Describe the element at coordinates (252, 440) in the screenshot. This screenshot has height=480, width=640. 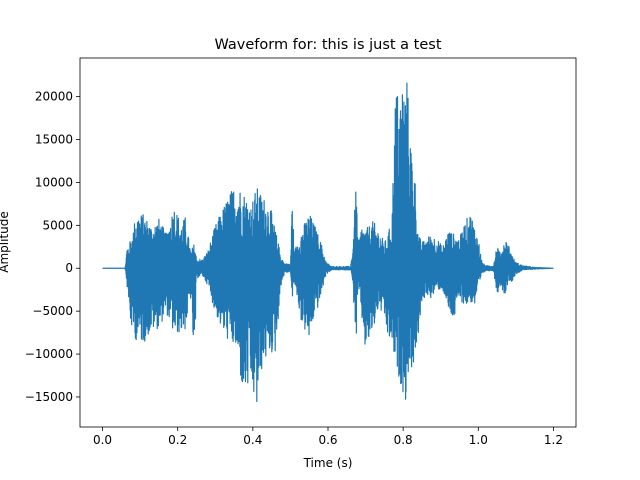
I see `x-tick-label: 0.4` at that location.